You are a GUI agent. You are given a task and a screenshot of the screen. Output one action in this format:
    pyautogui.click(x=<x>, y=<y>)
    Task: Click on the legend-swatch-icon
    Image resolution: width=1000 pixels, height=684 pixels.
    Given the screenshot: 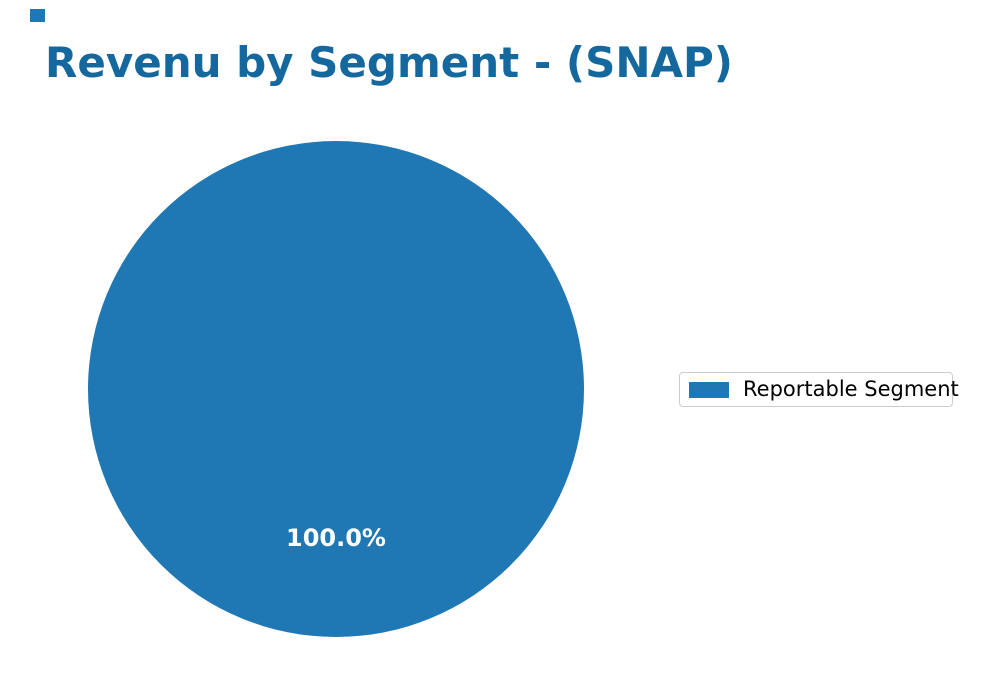 What is the action you would take?
    pyautogui.click(x=709, y=389)
    